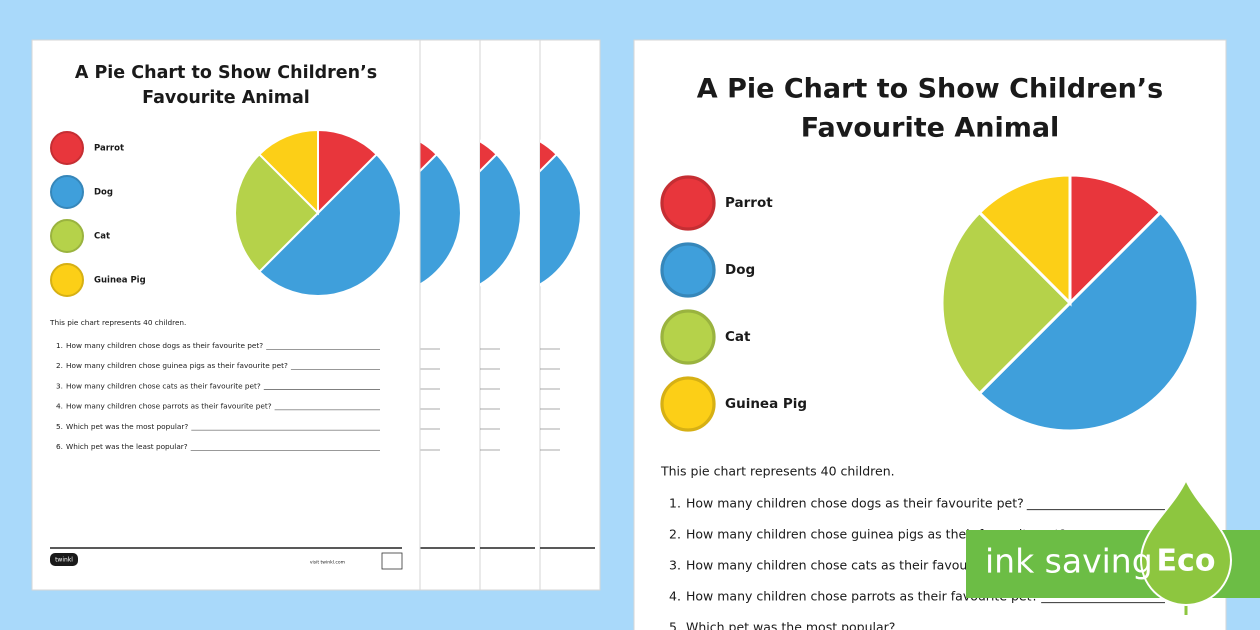 This screenshot has height=630, width=1260. I want to click on question-number: 6., so click(59, 446).